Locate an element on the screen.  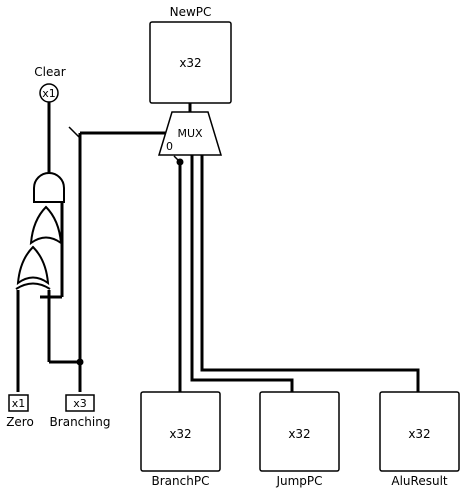
branching-width: x3 is located at coordinates (80, 403).